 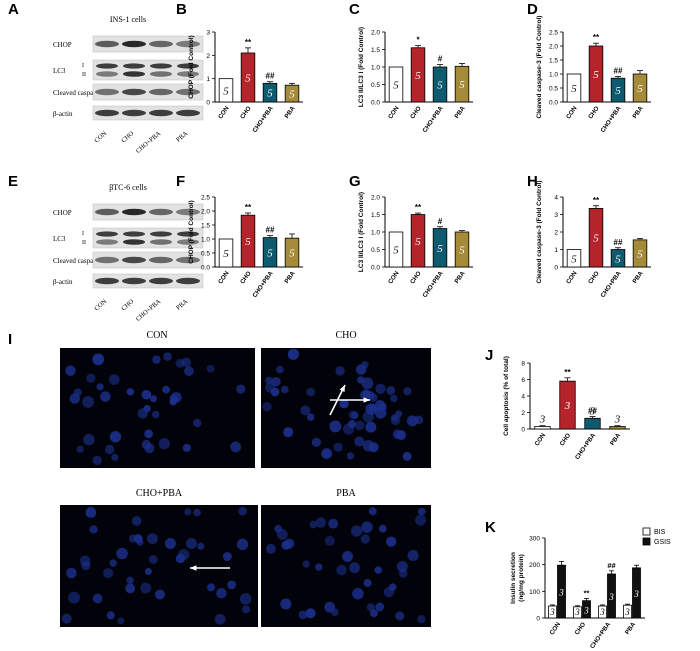 I want to click on y-tick-label: 1.0, so click(x=553, y=75).